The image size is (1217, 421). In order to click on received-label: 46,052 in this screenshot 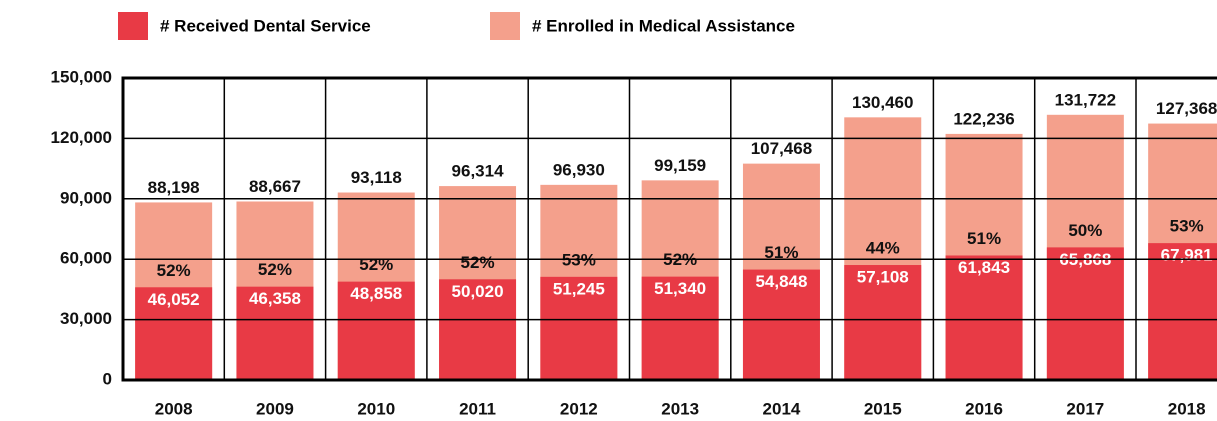, I will do `click(174, 299)`.